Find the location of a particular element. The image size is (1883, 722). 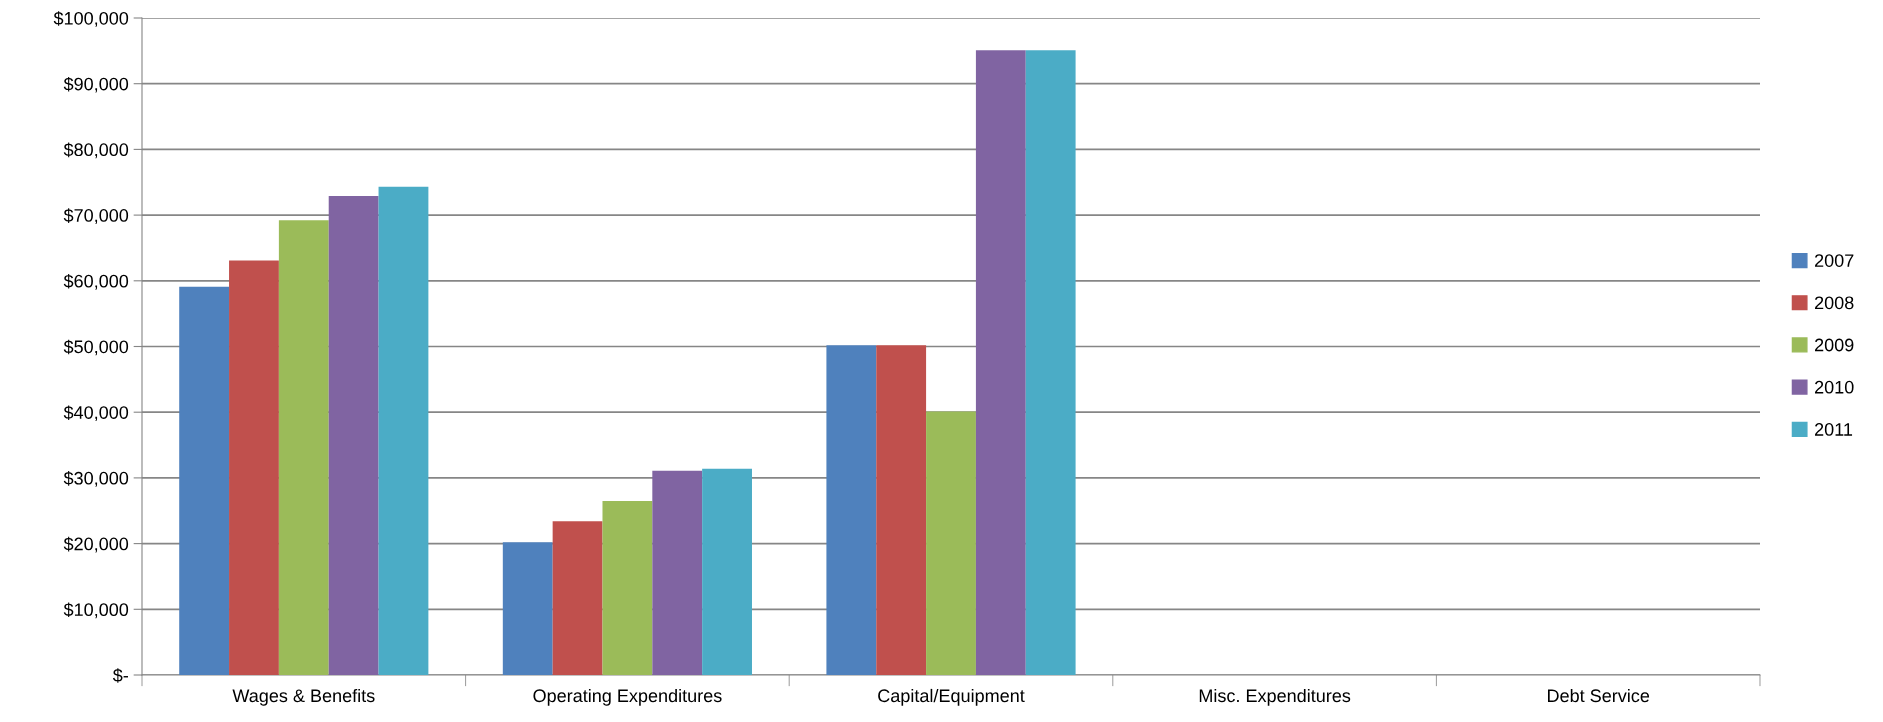

y-tick-label: $100,000 is located at coordinates (91, 19).